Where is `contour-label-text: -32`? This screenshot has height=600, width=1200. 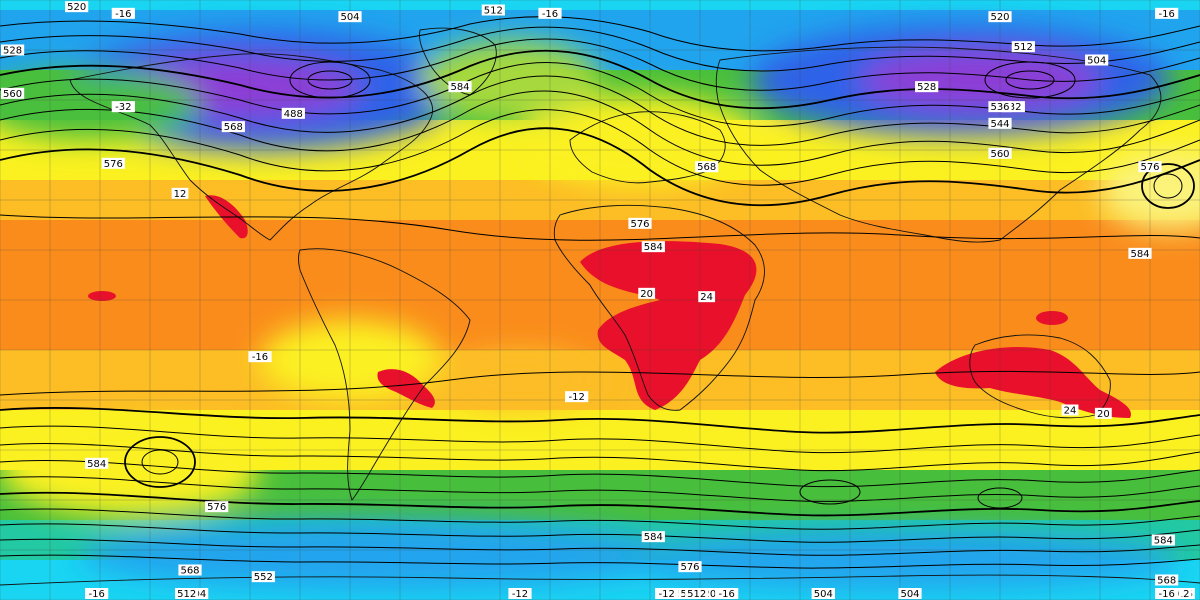 contour-label-text: -32 is located at coordinates (1013, 107).